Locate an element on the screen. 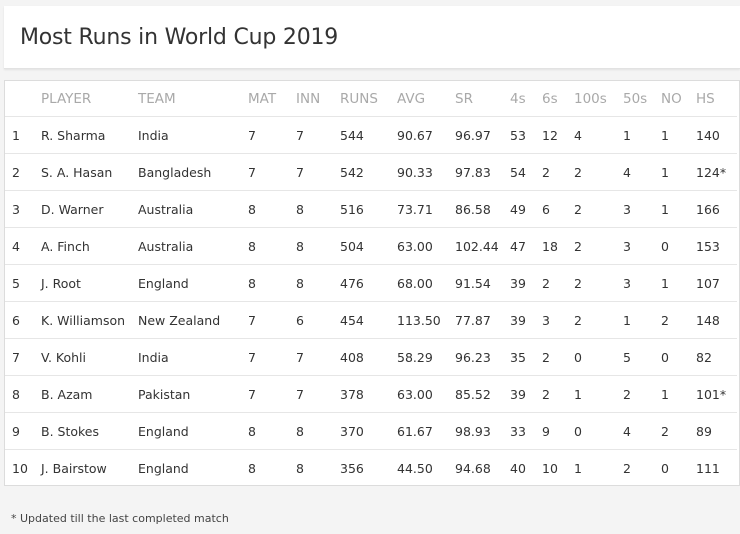  high-score-cell: 107 is located at coordinates (716, 283).